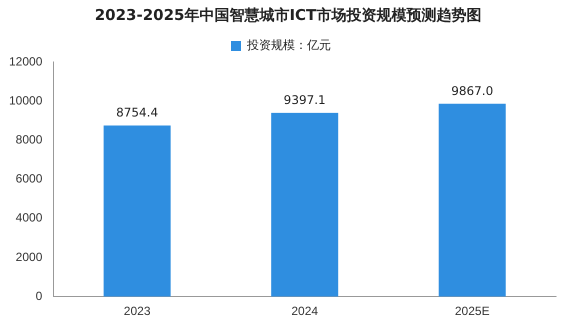 The height and width of the screenshot is (327, 576). What do you see at coordinates (288, 15) in the screenshot?
I see `chart-title: 2023-2025年中国智慧城市ICT市场投资规模预测趋势图` at bounding box center [288, 15].